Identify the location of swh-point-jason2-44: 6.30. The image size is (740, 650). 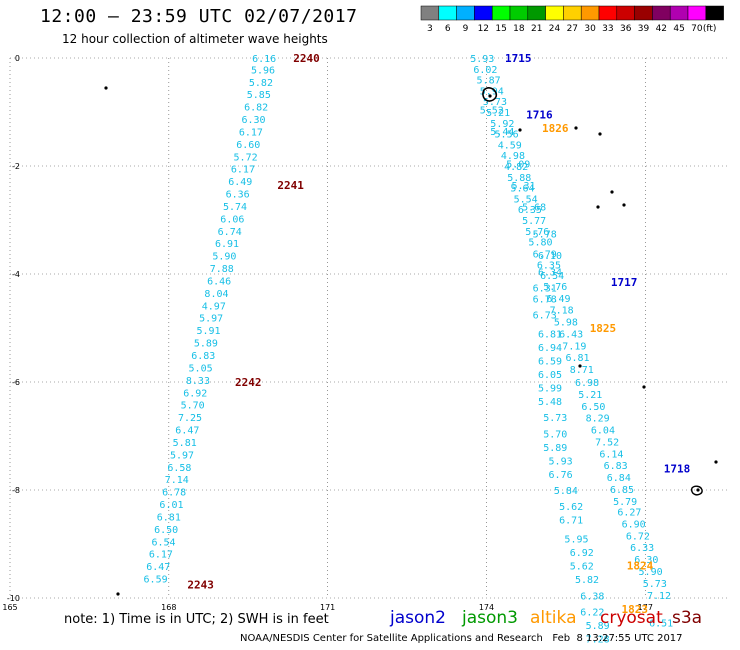
(646, 560).